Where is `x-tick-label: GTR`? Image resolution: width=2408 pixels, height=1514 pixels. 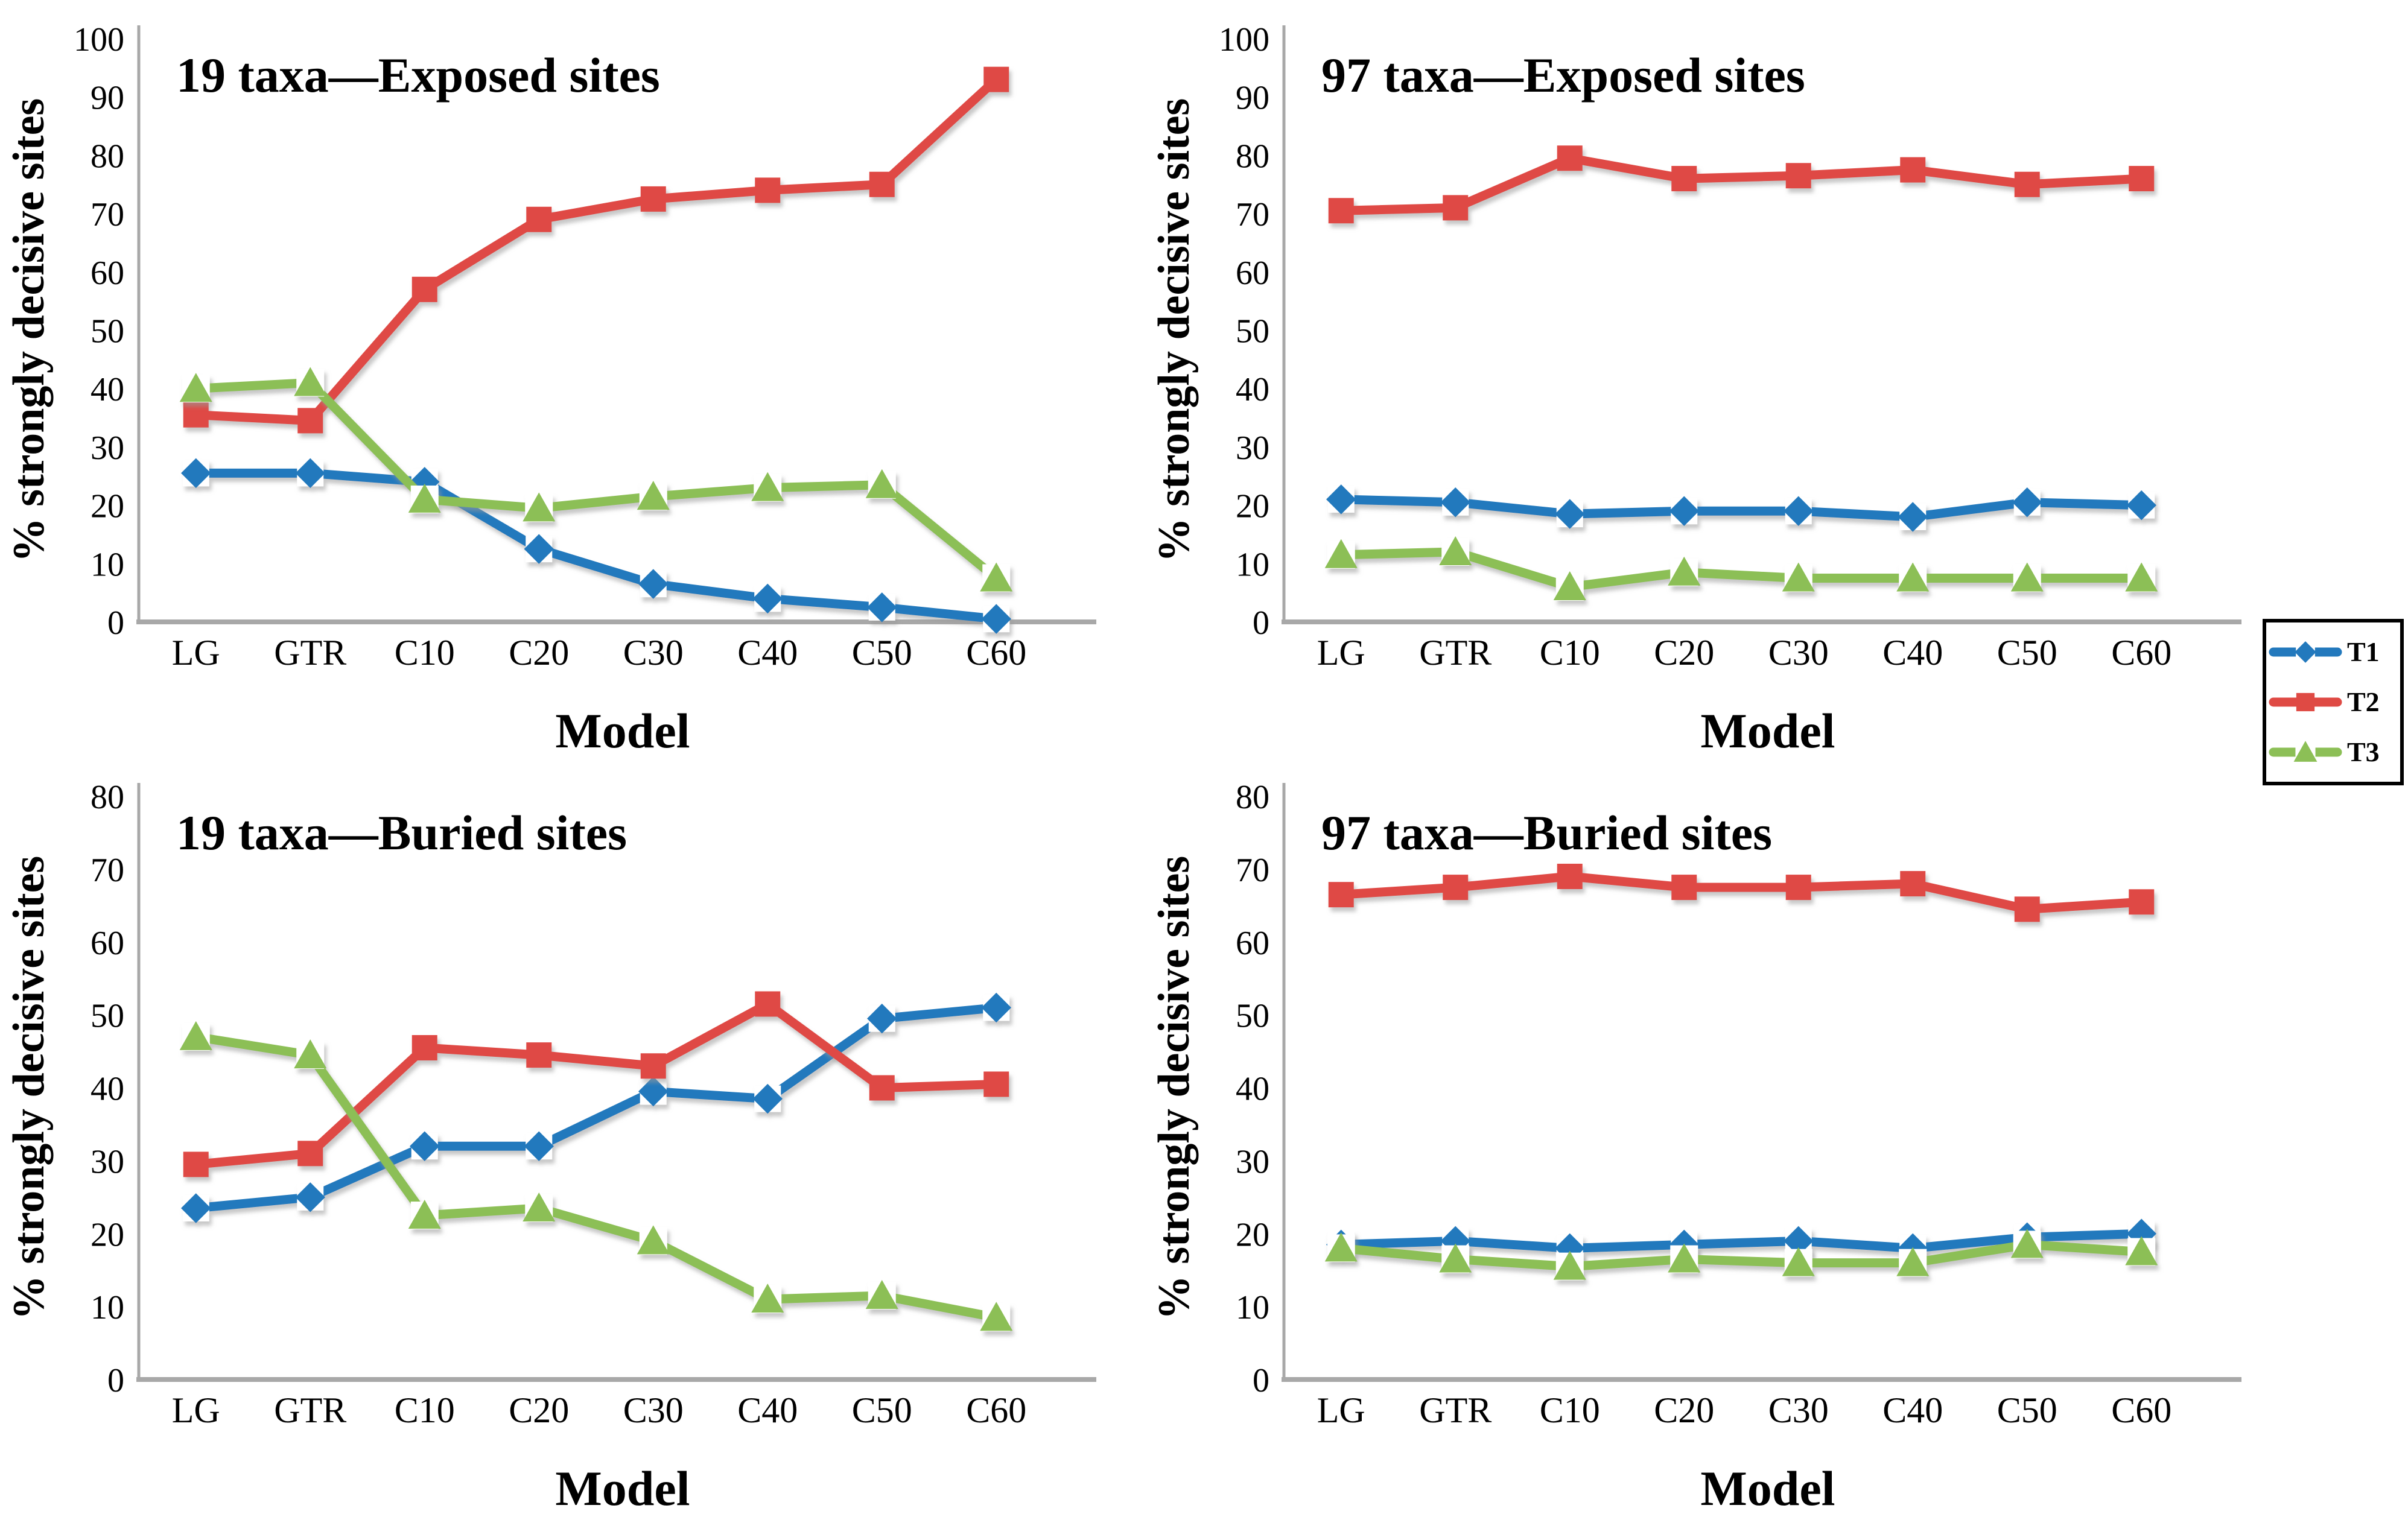 x-tick-label: GTR is located at coordinates (1455, 653).